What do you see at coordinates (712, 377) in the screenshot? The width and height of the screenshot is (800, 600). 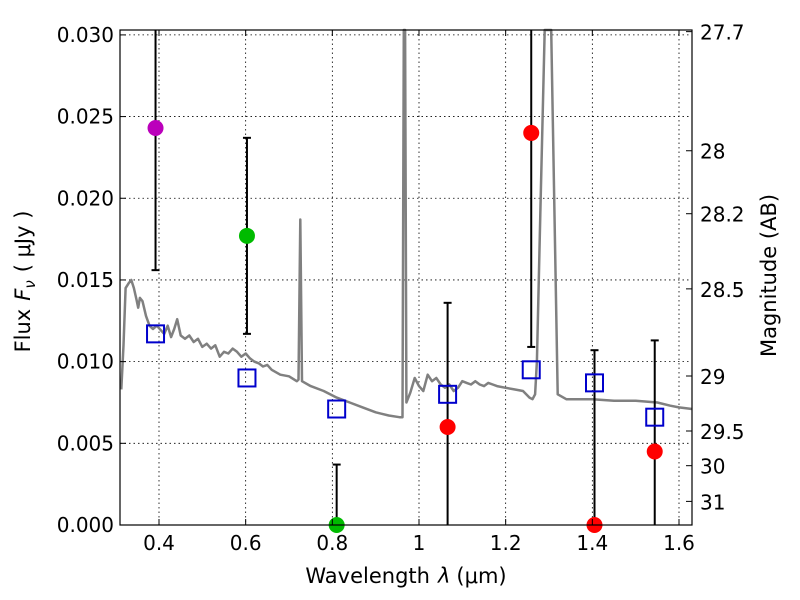 I see `y2-tick-label: 29` at bounding box center [712, 377].